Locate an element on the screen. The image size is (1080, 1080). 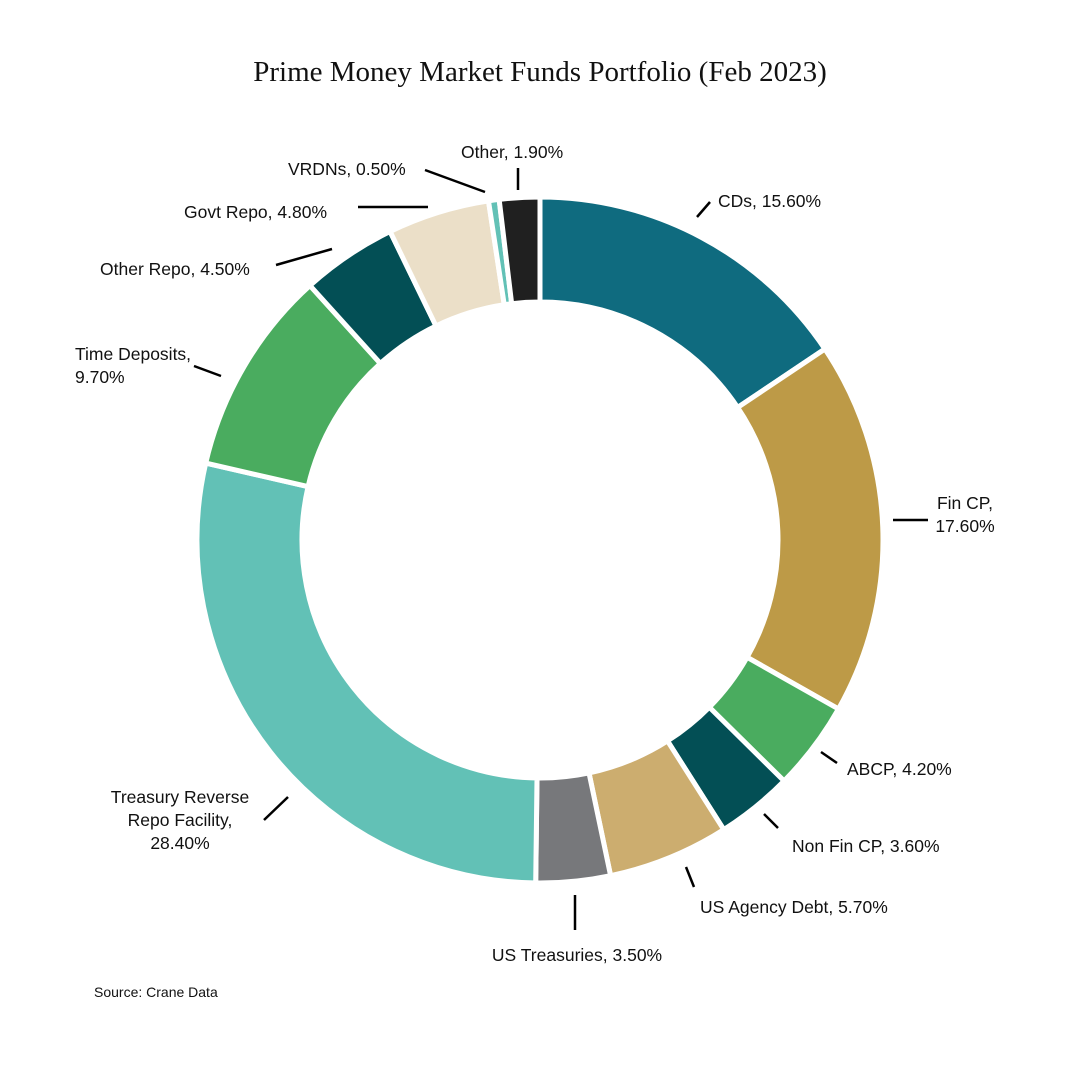
label-govt-repo: Govt Repo, 4.80% is located at coordinates (255, 212).